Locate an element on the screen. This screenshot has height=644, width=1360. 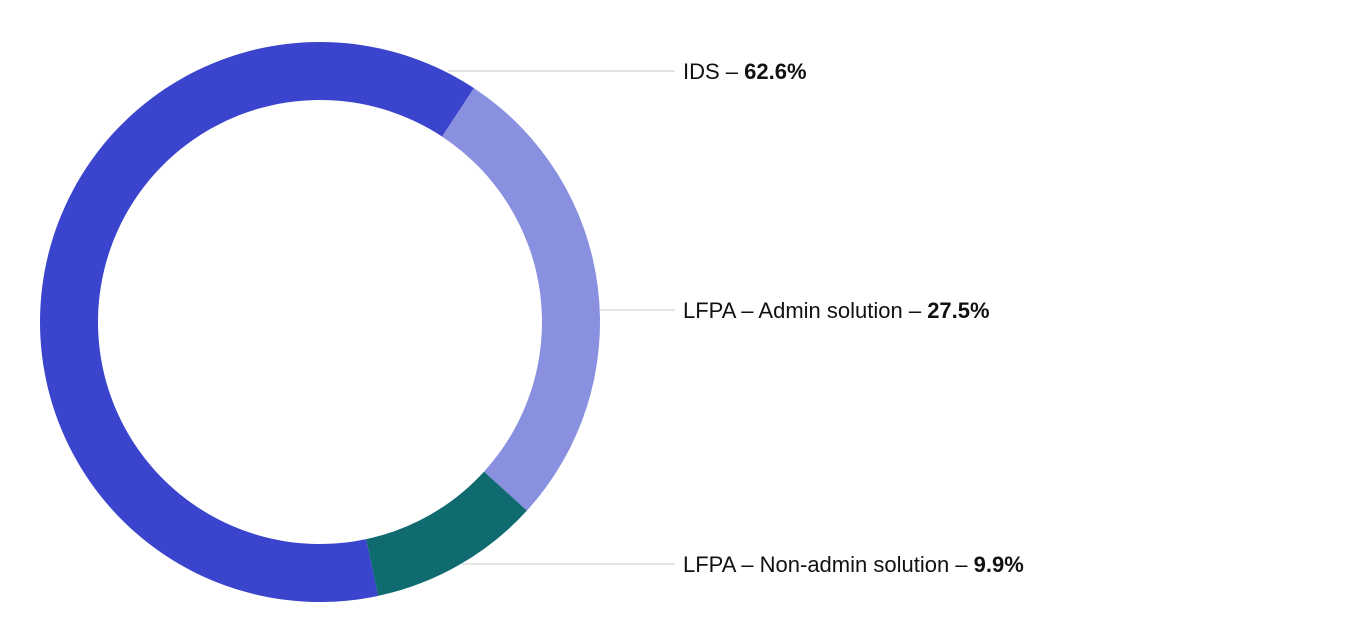
legend-name: IDS – is located at coordinates (714, 71).